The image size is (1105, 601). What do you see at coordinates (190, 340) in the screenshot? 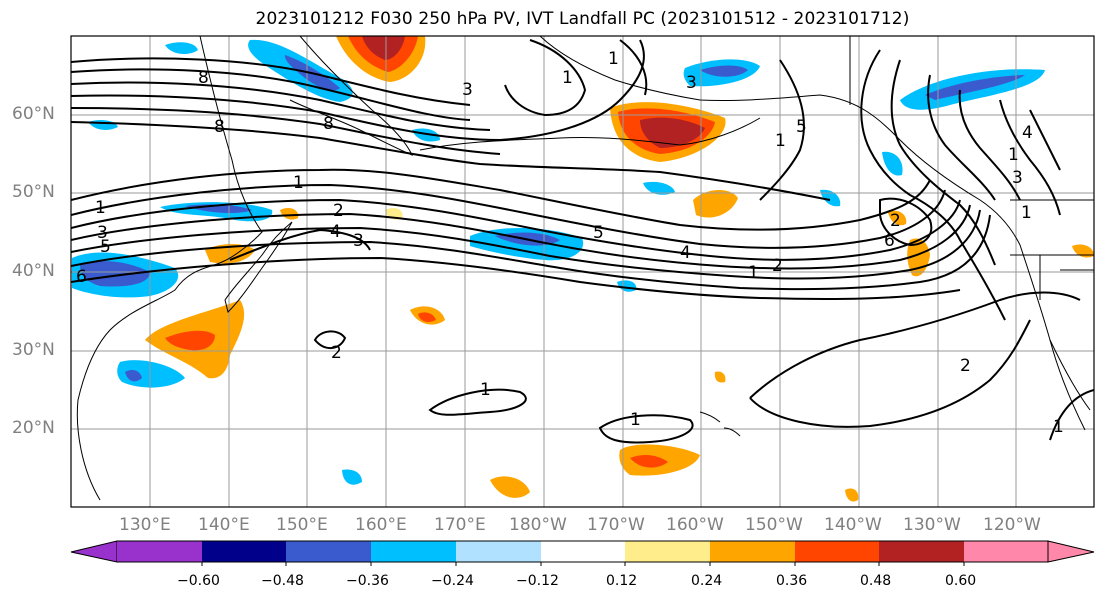
I see `positive-anomaly-japan-south-core` at bounding box center [190, 340].